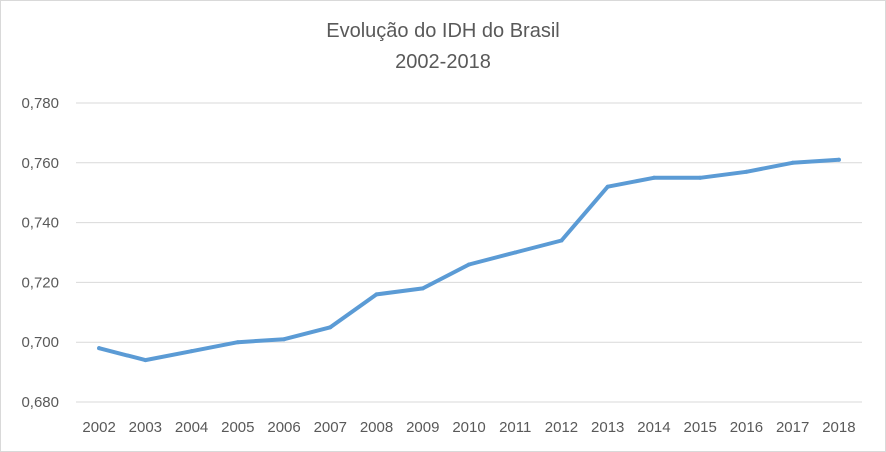 This screenshot has height=452, width=886. Describe the element at coordinates (40, 103) in the screenshot. I see `y-tick-label: 0,780` at that location.